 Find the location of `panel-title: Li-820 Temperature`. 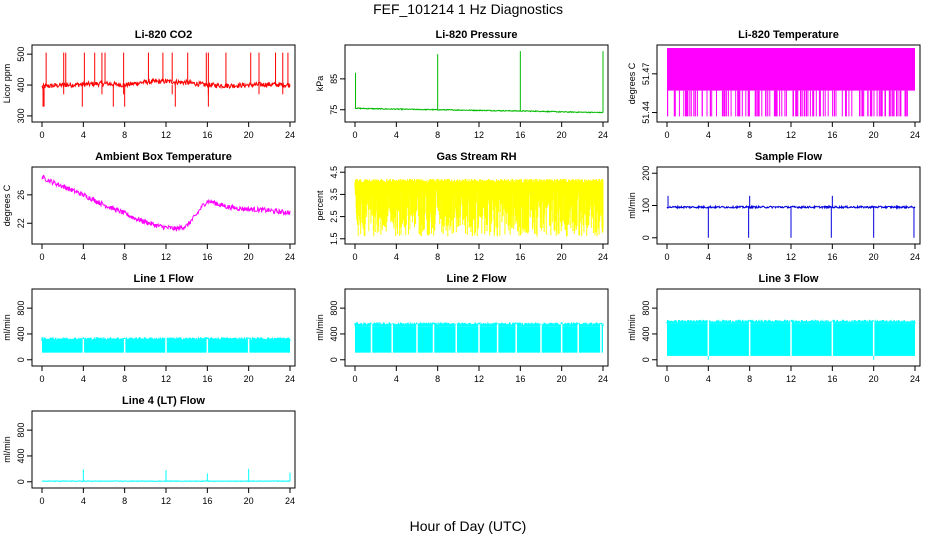

panel-title: Li-820 Temperature is located at coordinates (788, 35).